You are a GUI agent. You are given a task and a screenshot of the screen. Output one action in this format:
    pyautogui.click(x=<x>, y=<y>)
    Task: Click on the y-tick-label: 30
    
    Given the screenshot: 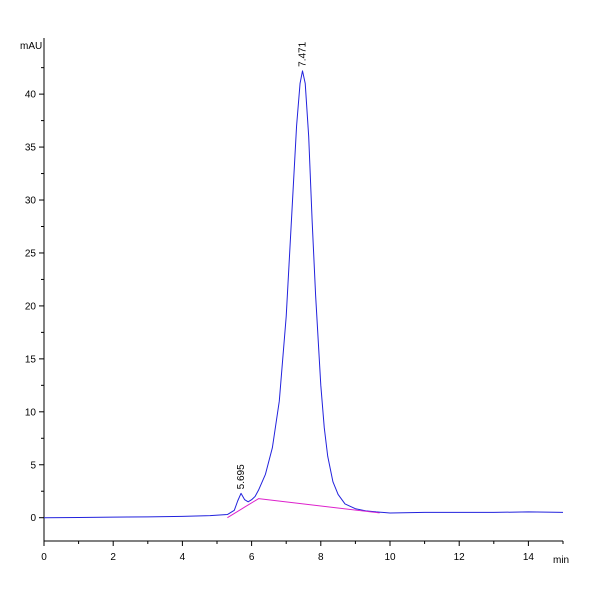 What is the action you would take?
    pyautogui.click(x=31, y=201)
    